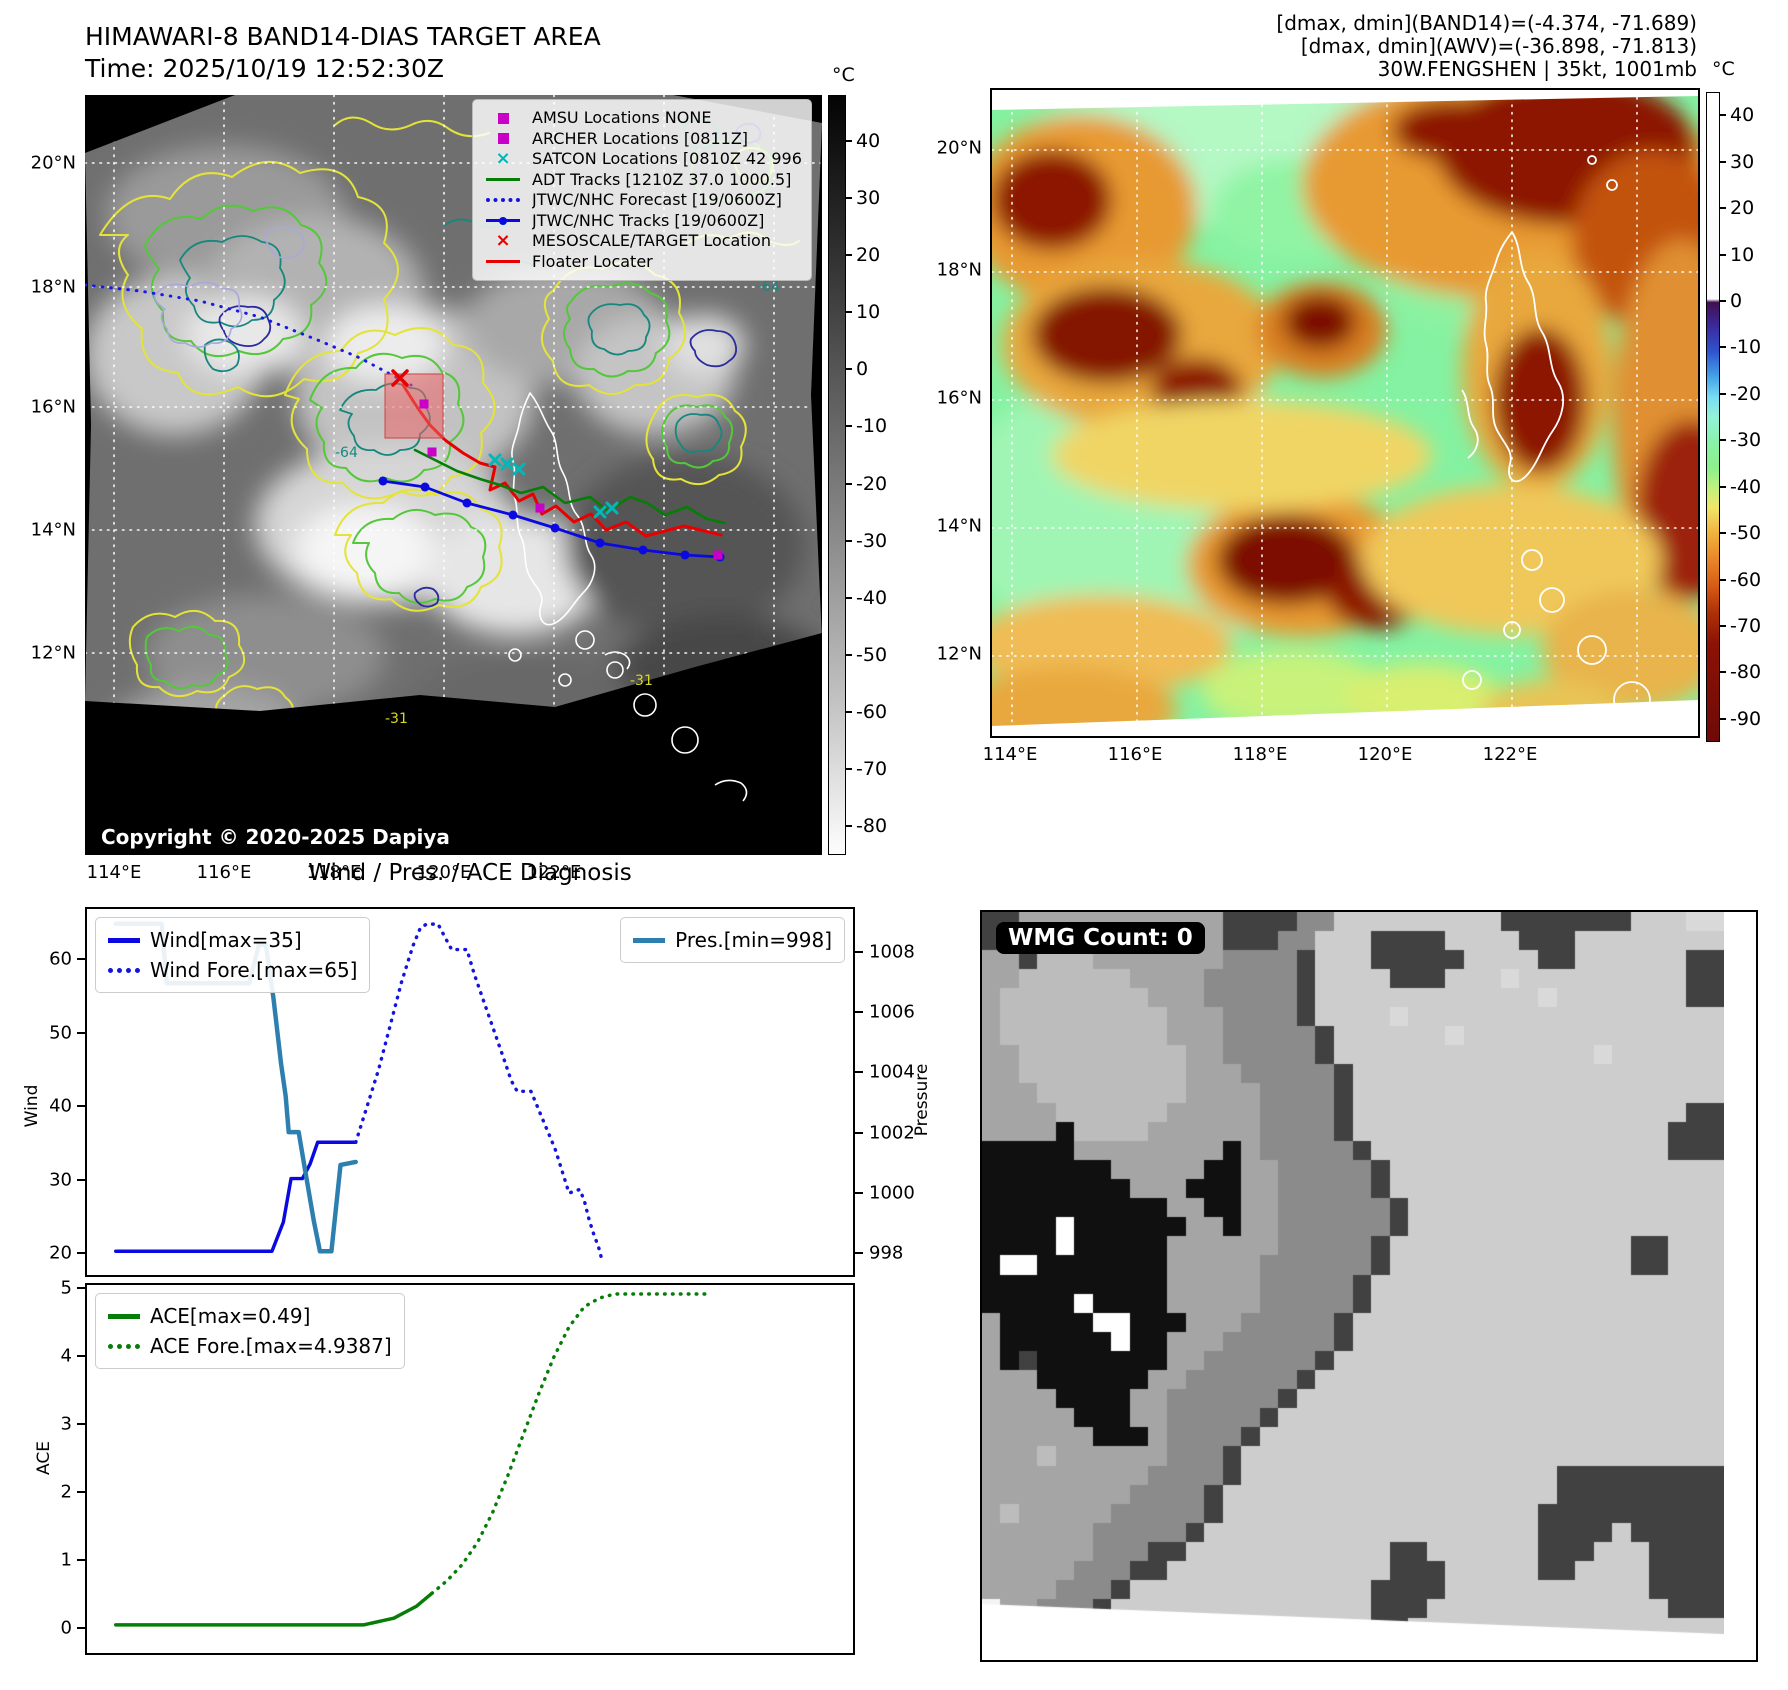  What do you see at coordinates (892, 1133) in the screenshot?
I see `pressure-tick-label: 1002` at bounding box center [892, 1133].